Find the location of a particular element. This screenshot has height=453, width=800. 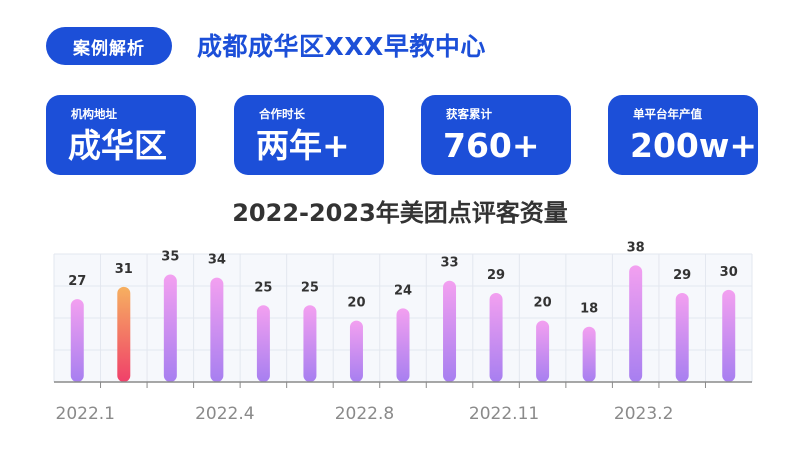

x-tick-label: 2022.1 is located at coordinates (85, 414).